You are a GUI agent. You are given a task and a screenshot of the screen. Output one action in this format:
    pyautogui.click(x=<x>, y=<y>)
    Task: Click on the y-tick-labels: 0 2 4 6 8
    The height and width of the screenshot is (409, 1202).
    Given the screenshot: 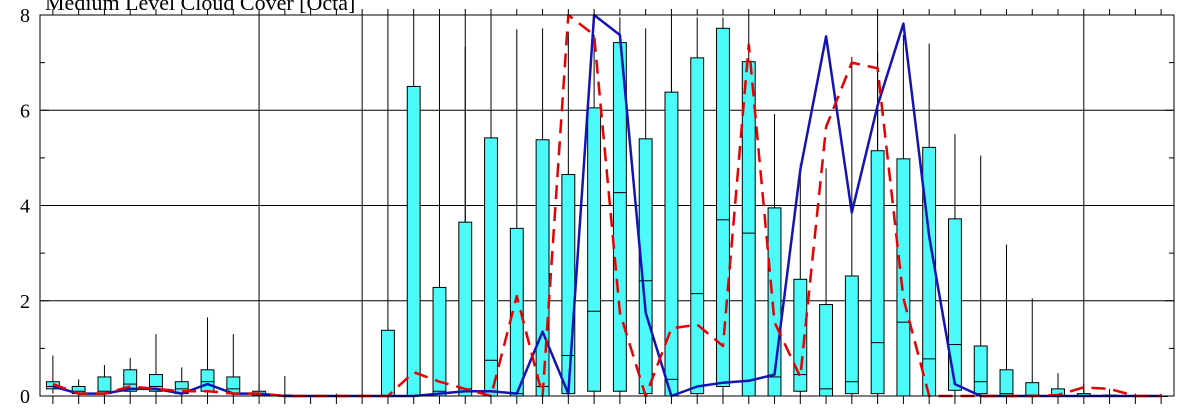 What is the action you would take?
    pyautogui.click(x=25, y=206)
    